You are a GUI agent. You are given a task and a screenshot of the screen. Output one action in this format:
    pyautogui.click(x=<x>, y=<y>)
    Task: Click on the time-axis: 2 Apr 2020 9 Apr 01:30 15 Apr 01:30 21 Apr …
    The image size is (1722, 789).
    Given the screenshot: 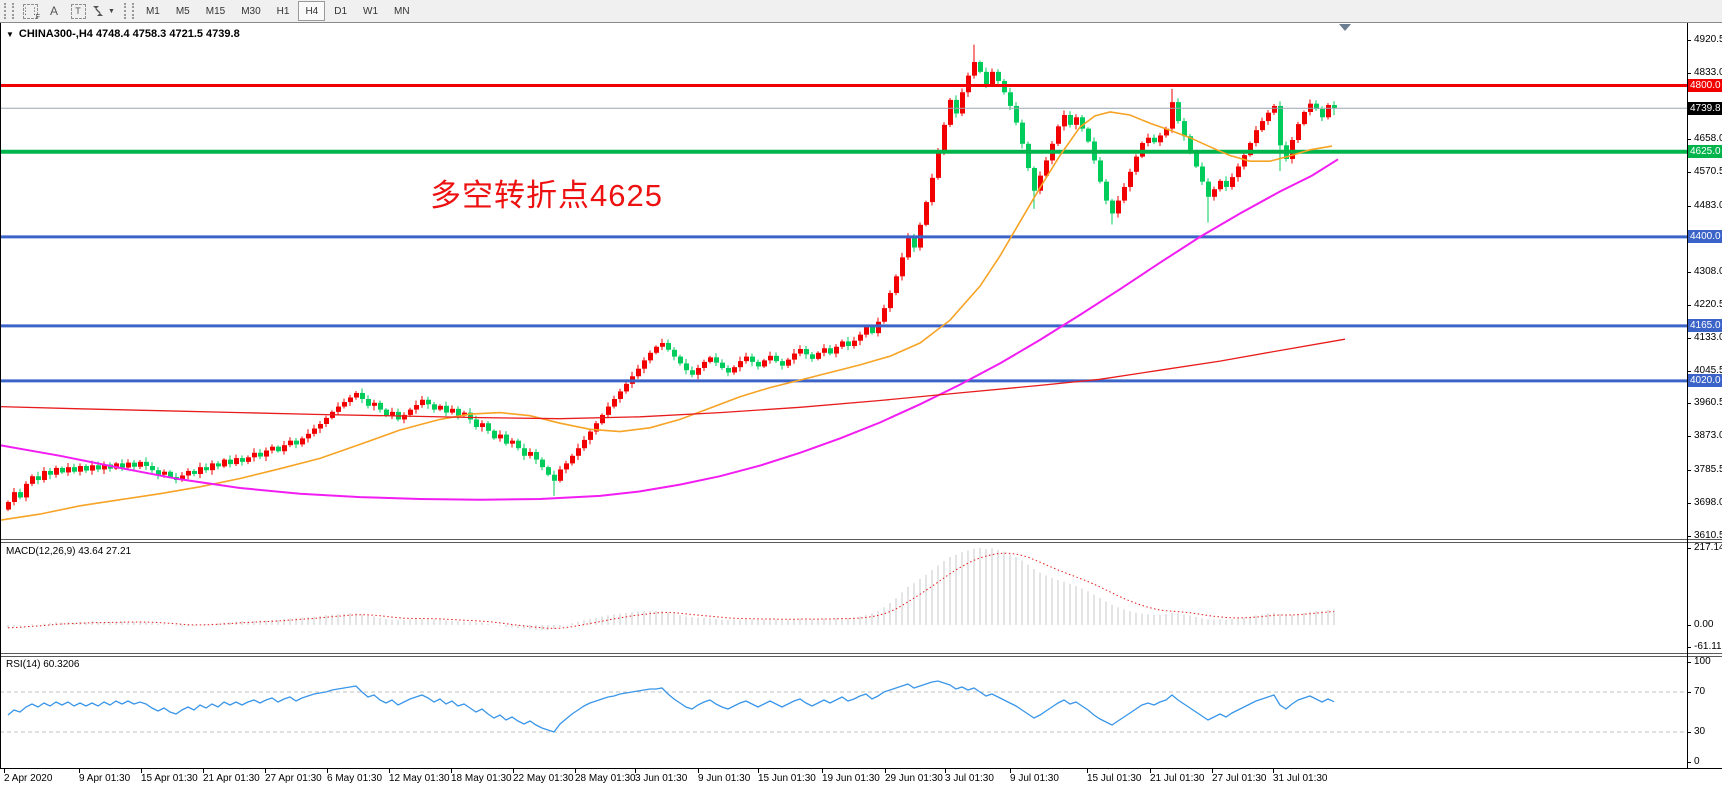 What is the action you would take?
    pyautogui.click(x=861, y=778)
    